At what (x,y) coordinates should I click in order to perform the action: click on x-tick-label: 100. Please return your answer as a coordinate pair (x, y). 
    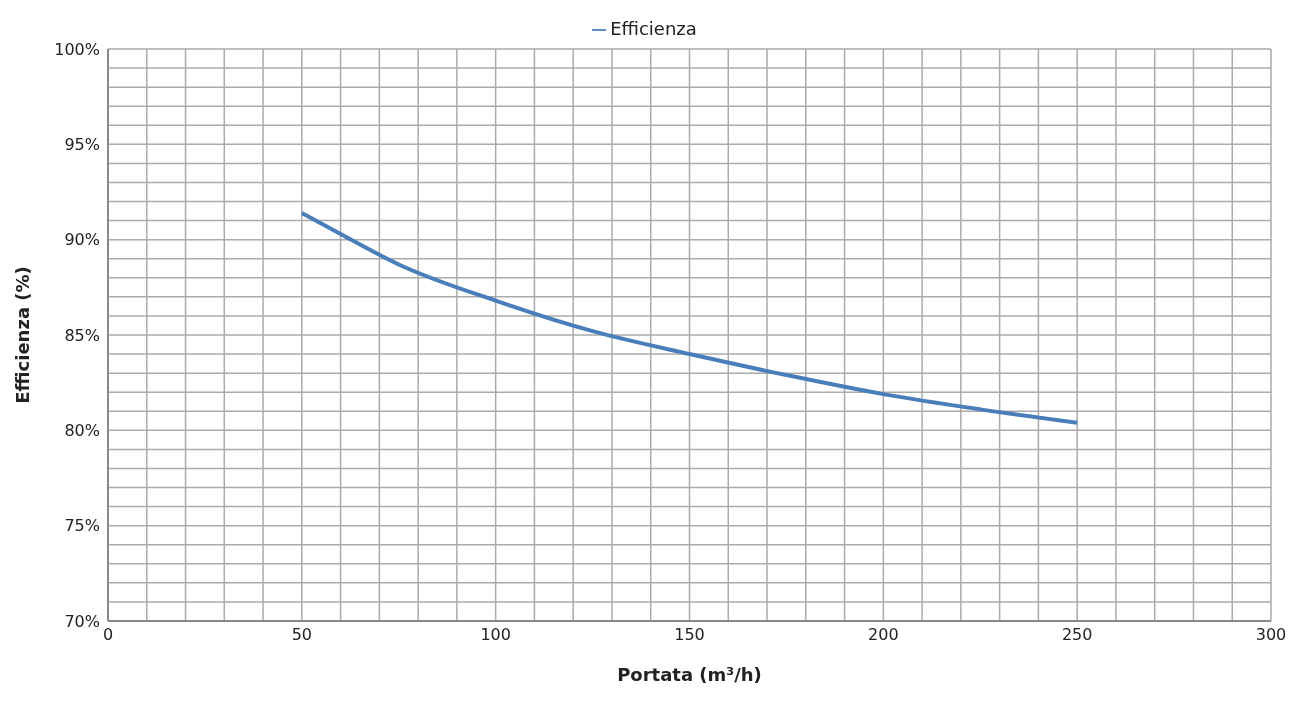
    Looking at the image, I should click on (495, 635).